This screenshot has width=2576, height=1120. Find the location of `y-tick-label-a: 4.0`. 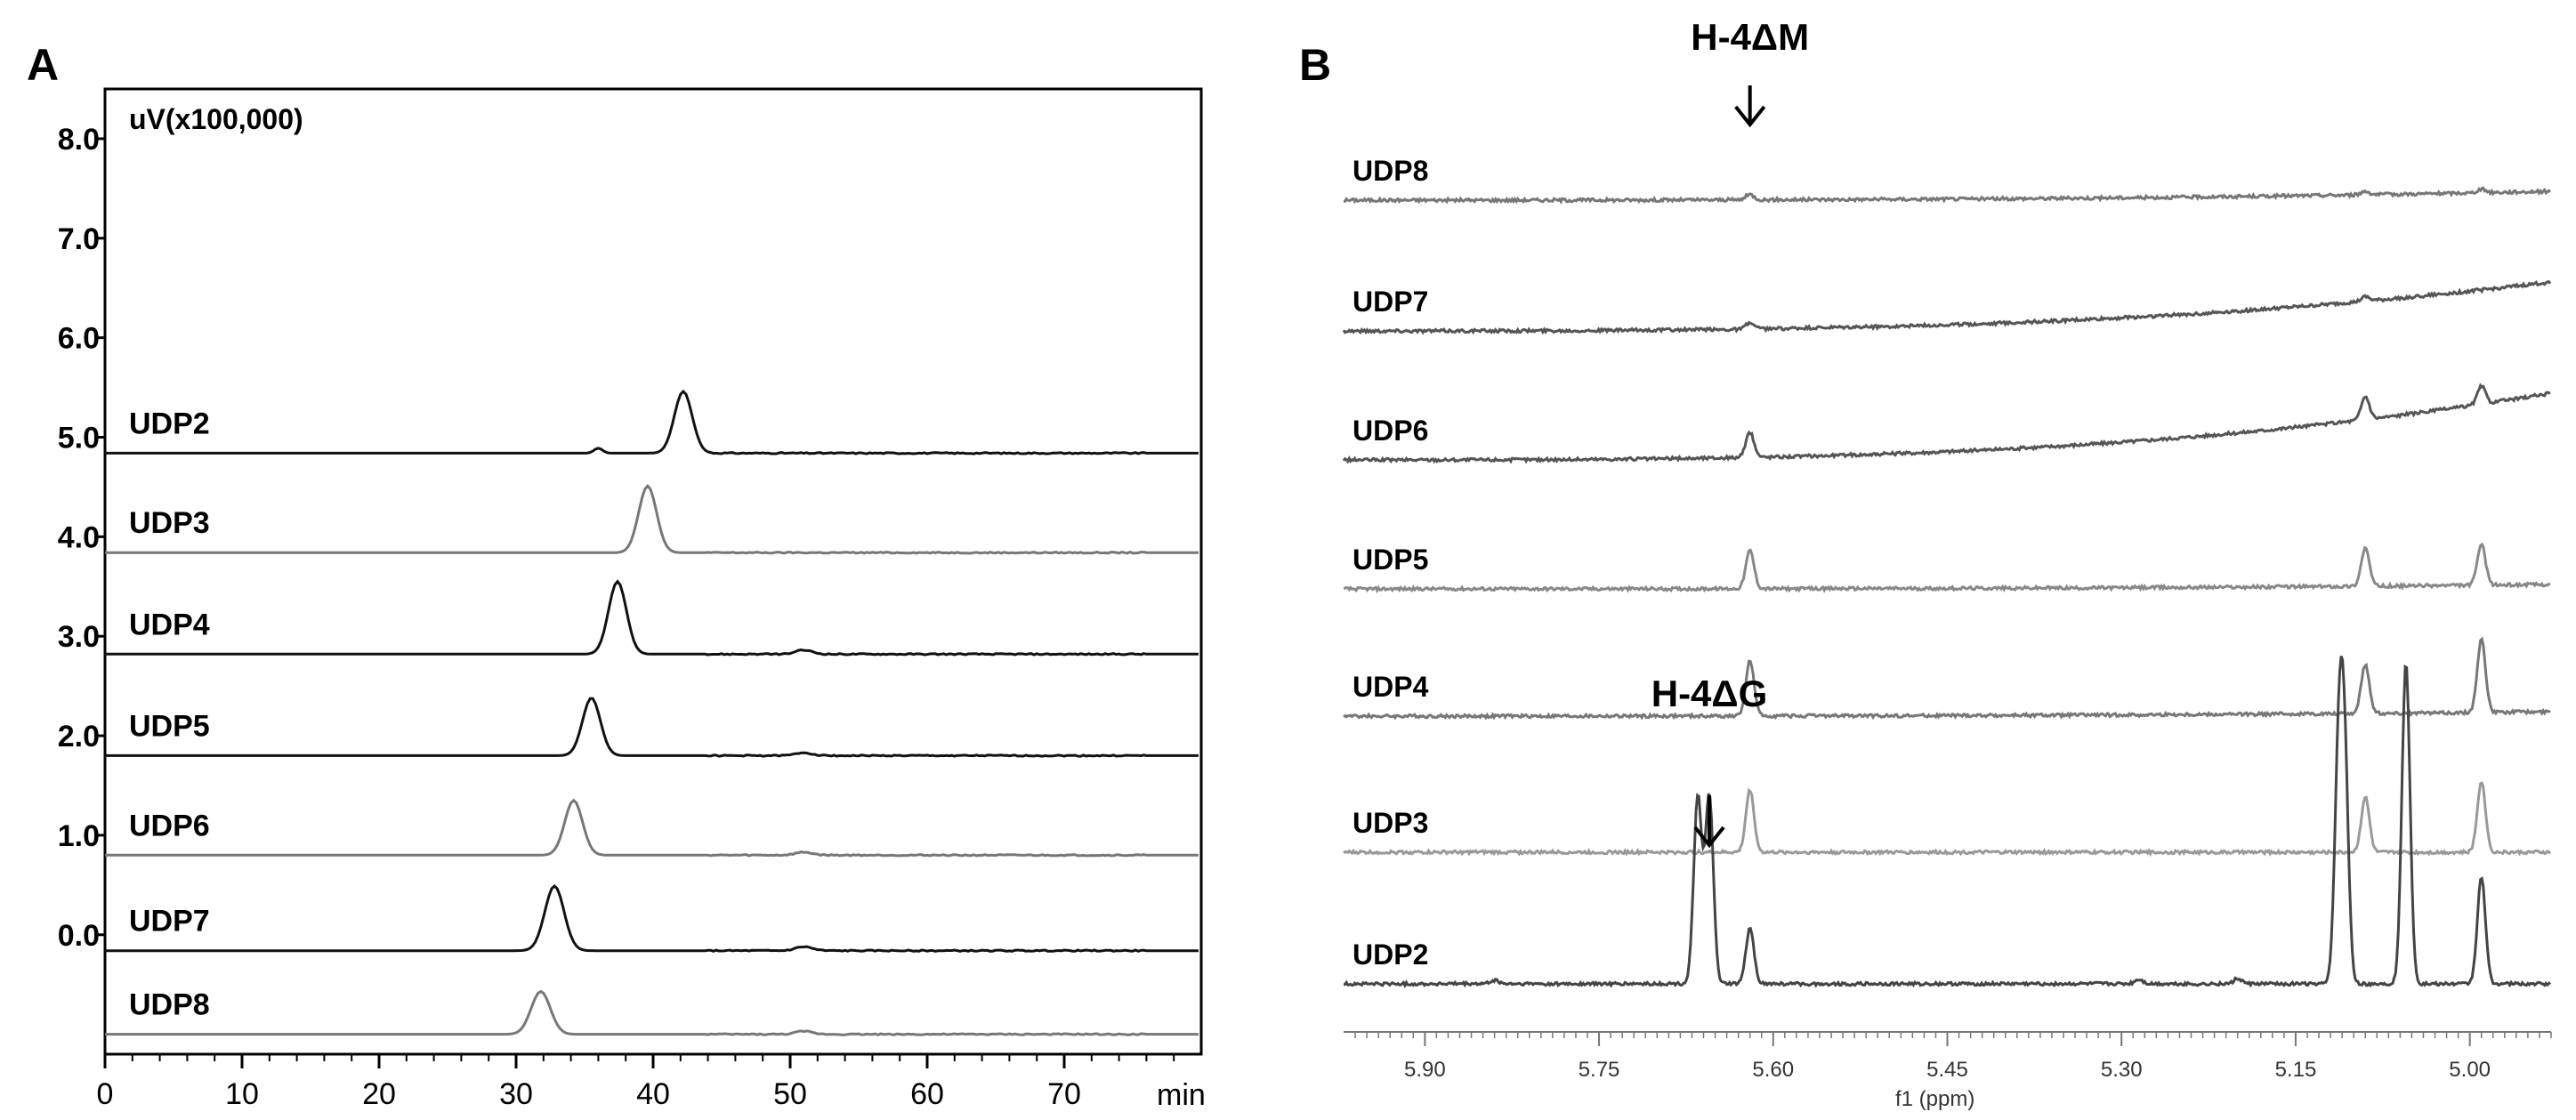

y-tick-label-a: 4.0 is located at coordinates (79, 537).